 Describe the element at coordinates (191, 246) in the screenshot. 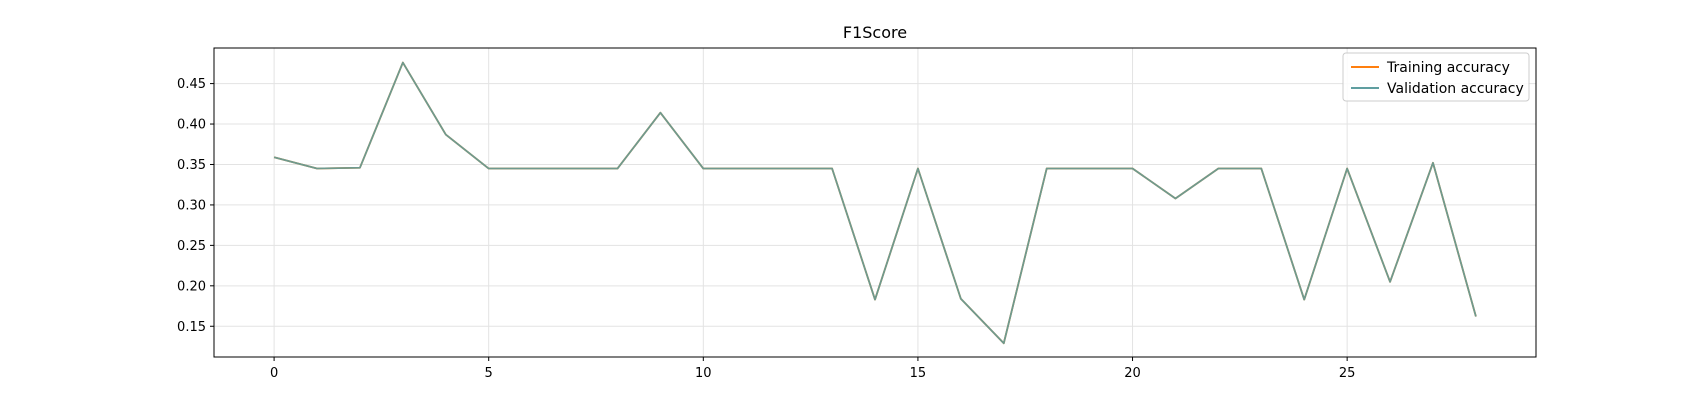

I see `y-tick-label: 0.25` at that location.